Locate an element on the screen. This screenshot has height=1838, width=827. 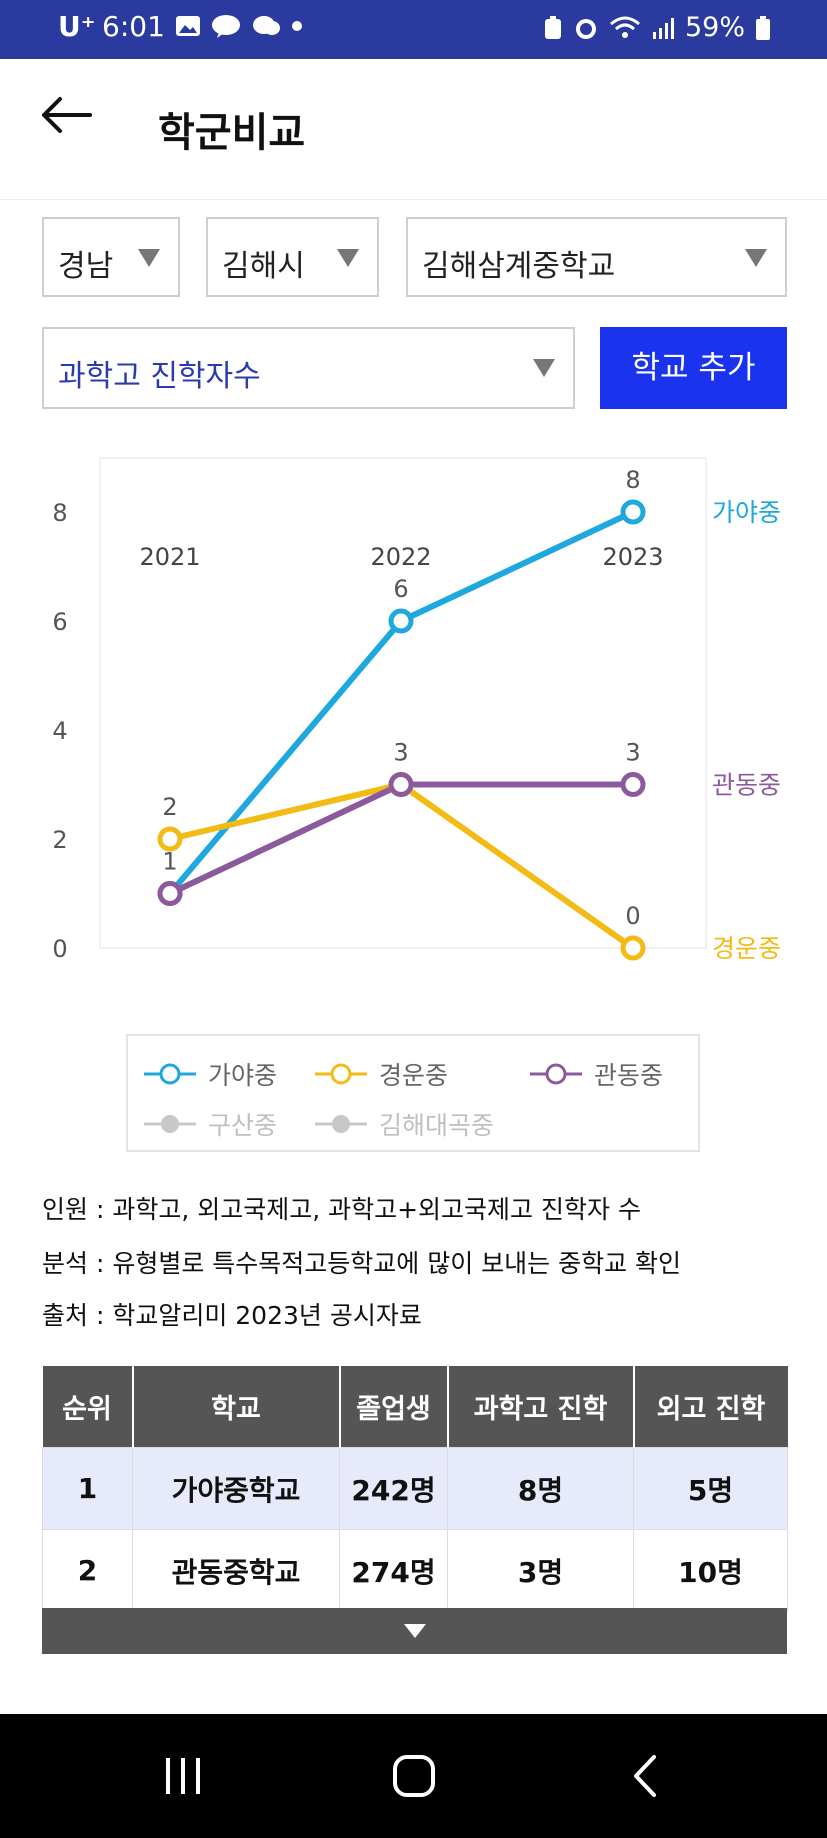
status-bar: U⁺ 6:01 59% is located at coordinates (413, 29).